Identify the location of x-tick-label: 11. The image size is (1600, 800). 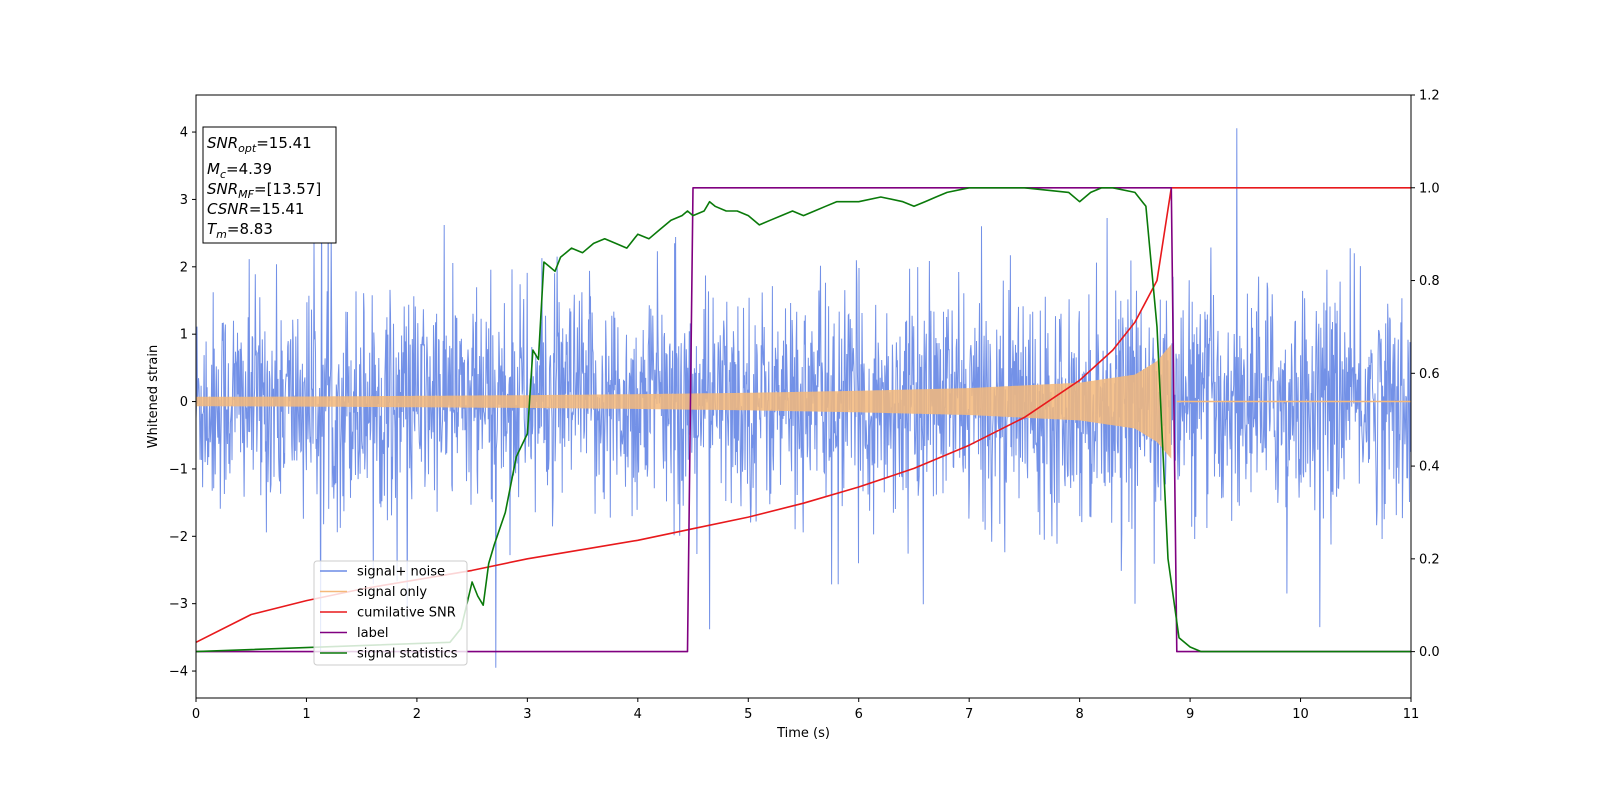
(1411, 714).